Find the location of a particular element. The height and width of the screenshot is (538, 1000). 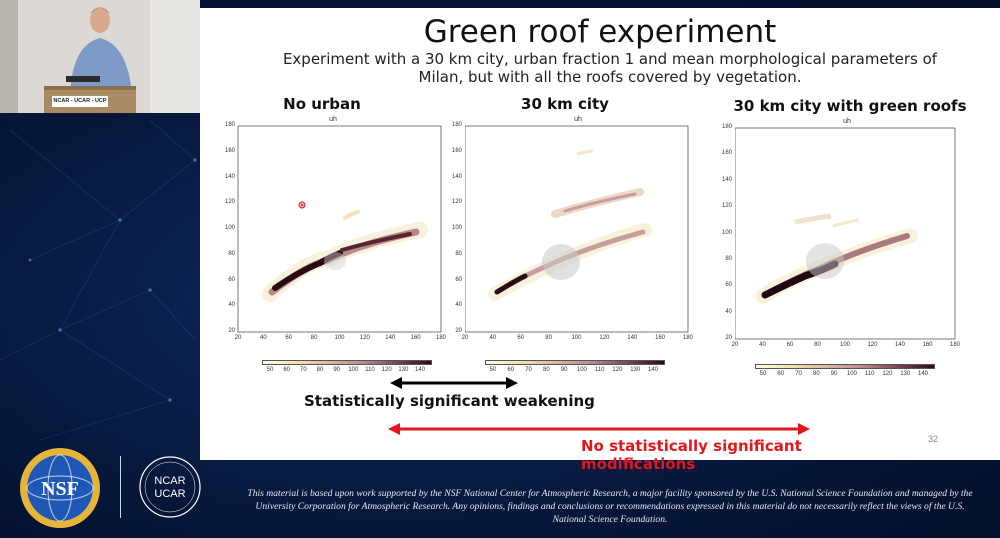

panel-title-30km-city: 30 km city is located at coordinates (565, 104).